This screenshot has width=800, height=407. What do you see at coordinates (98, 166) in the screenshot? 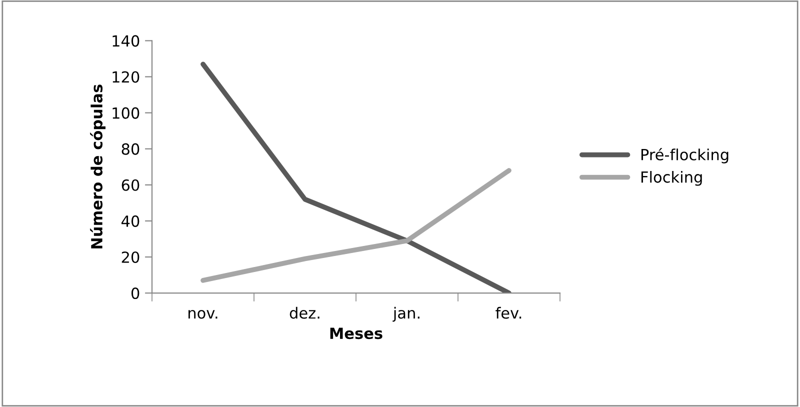
I see `y-axis-title: Número de cópulas` at bounding box center [98, 166].